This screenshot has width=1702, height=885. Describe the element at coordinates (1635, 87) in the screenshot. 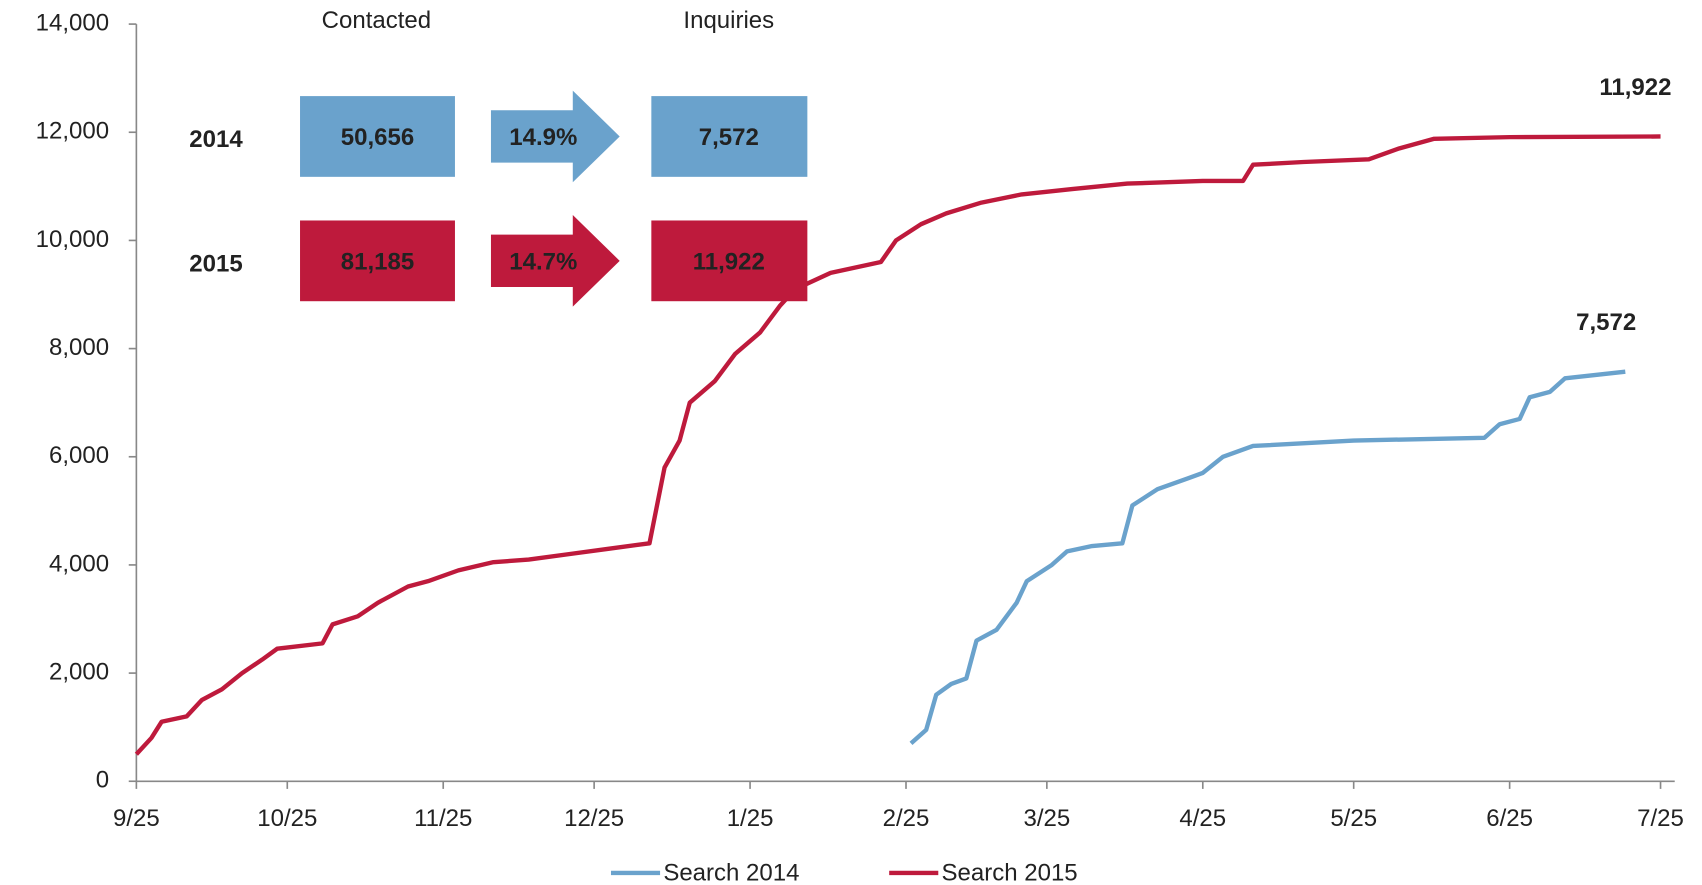

I see `end-label: 11,922` at that location.